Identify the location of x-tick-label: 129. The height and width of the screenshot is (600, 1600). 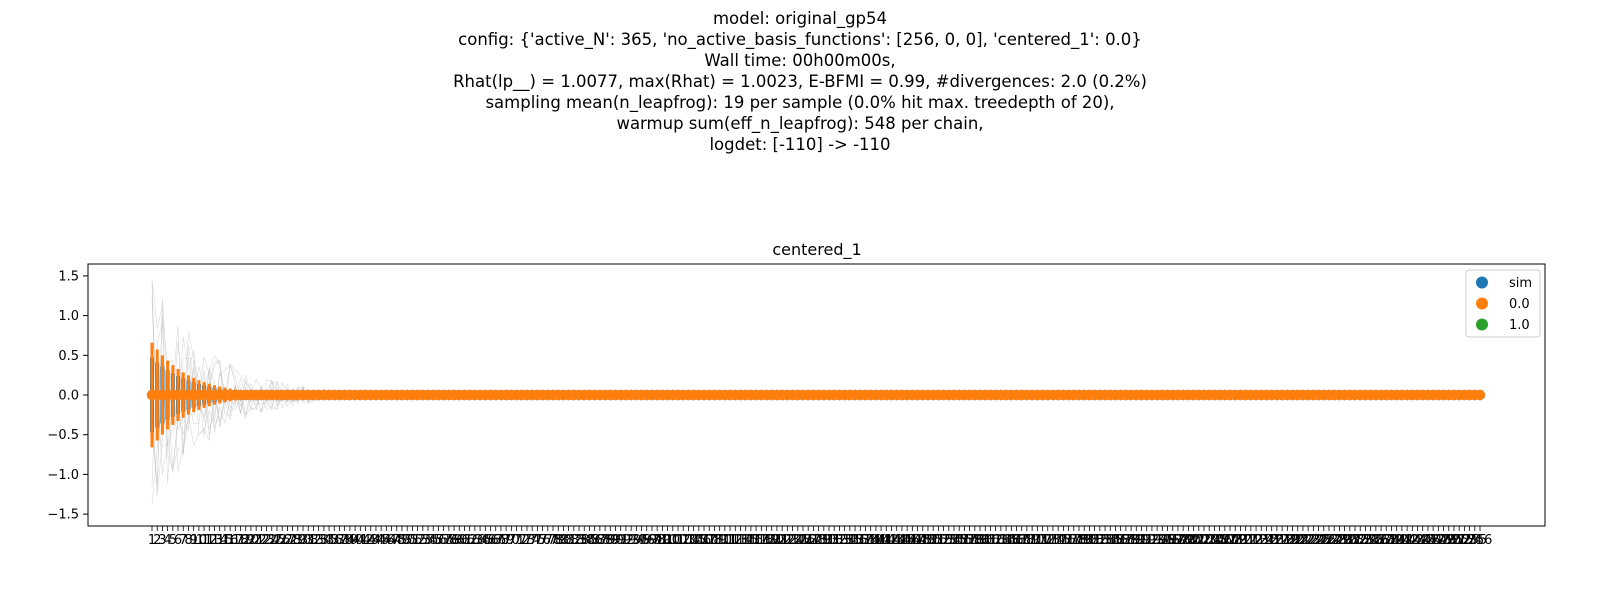
(818, 540).